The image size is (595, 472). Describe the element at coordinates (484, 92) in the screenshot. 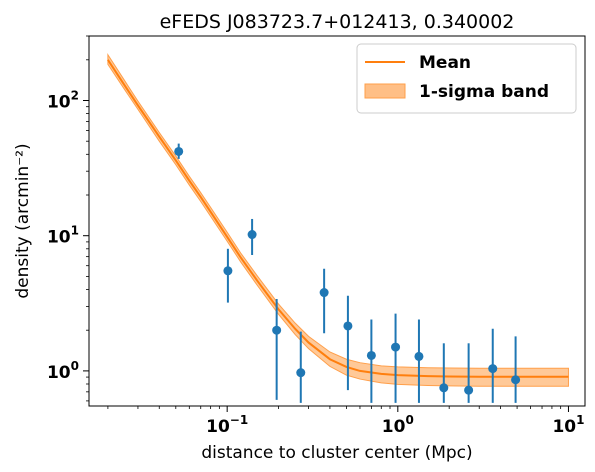

I see `legend-band-label: 1-sigma band` at that location.